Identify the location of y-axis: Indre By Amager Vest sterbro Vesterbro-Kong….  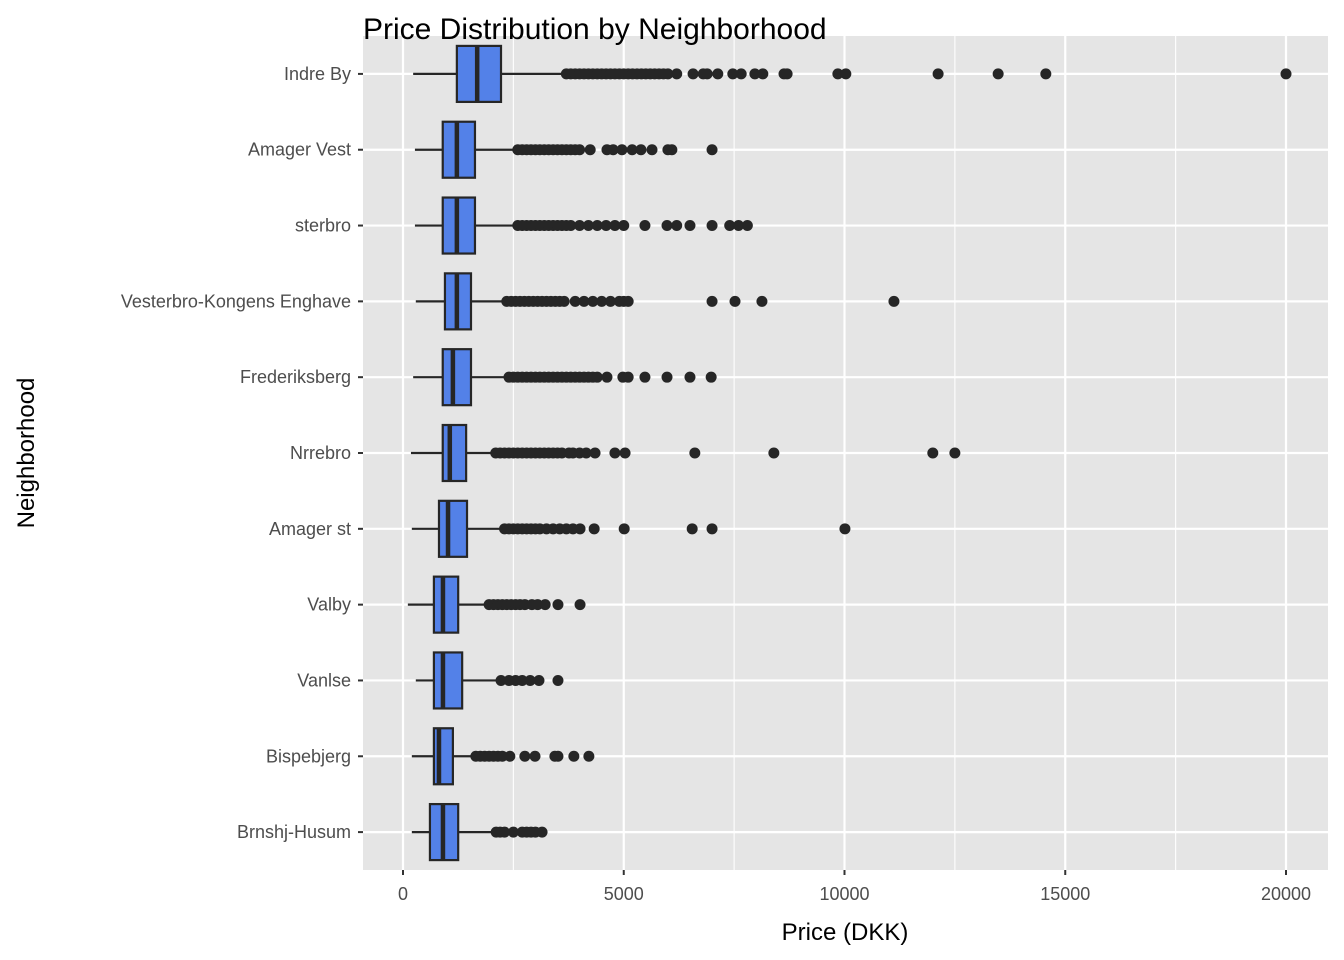
(242, 453).